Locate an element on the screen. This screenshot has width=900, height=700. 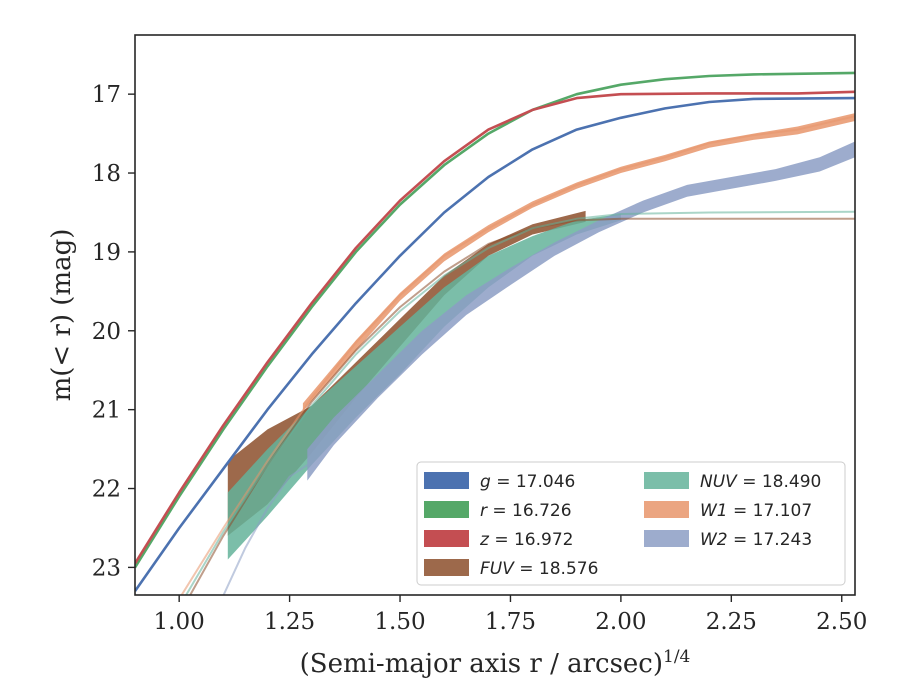
legend-swatch-W2 is located at coordinates (666, 538).